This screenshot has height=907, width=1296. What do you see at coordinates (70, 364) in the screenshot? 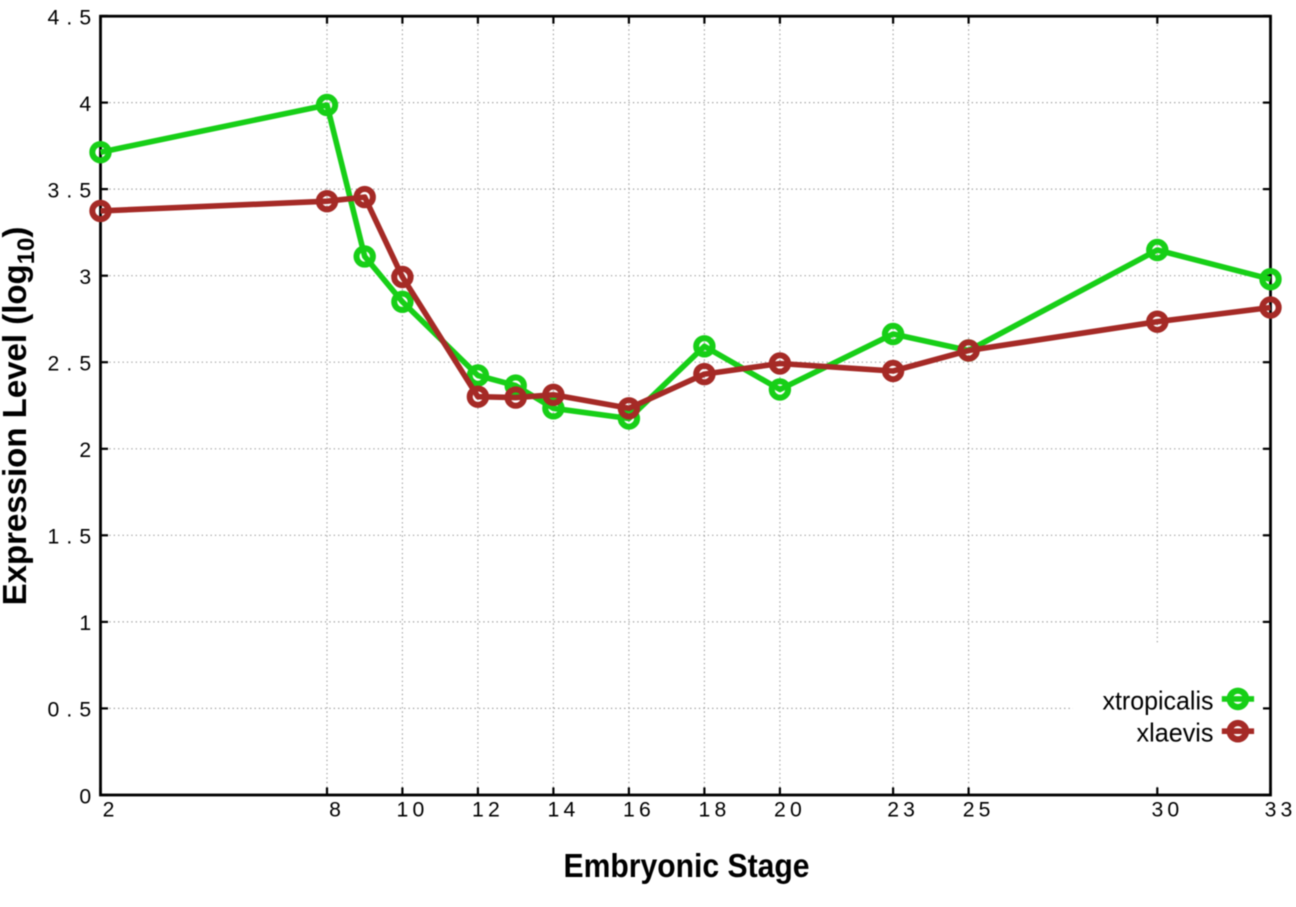
I see `svg-text: 2.5` at bounding box center [70, 364].